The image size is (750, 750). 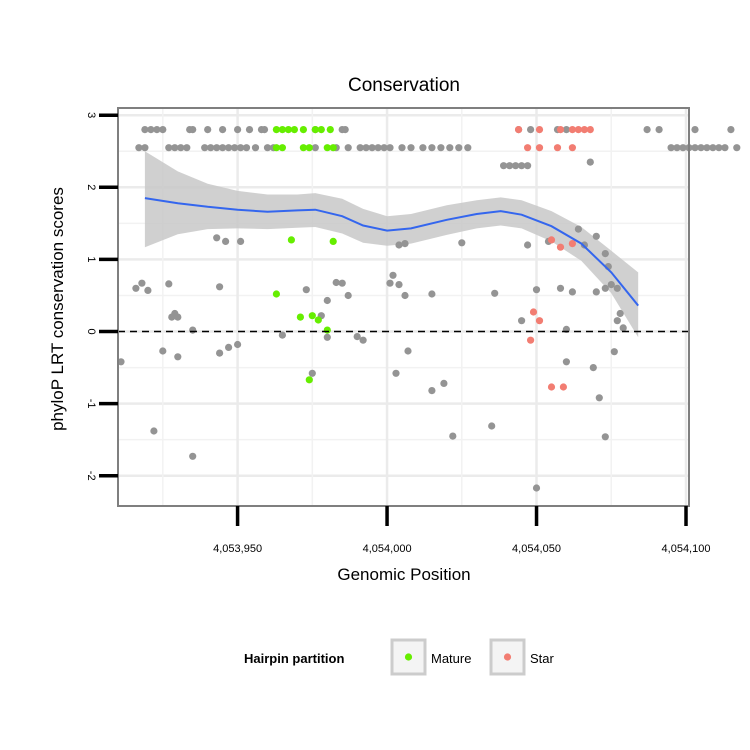 I want to click on x-tick-label: 4,054,100, so click(x=686, y=549).